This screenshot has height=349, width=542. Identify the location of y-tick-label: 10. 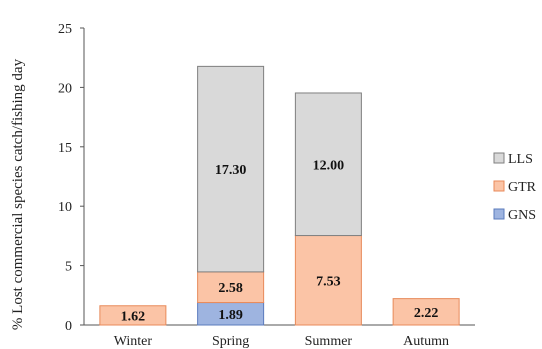
(65, 207).